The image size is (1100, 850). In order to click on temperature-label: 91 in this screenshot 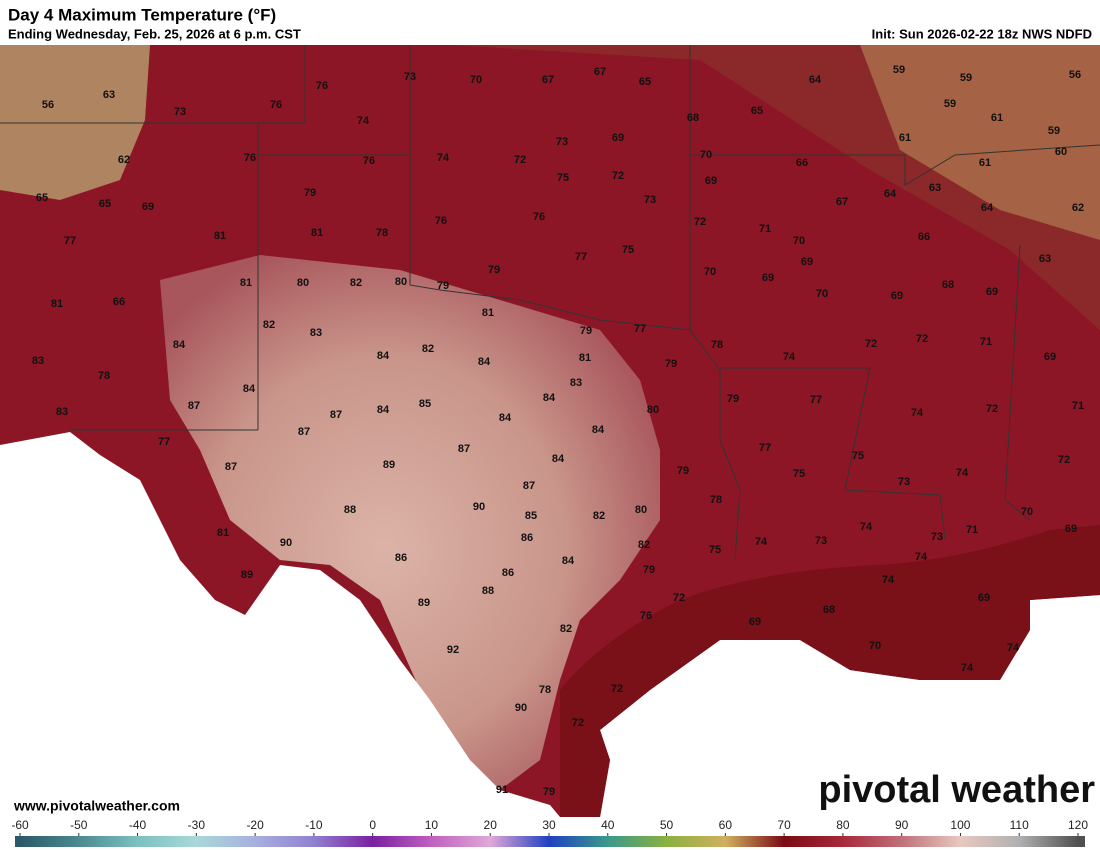, I will do `click(502, 790)`.